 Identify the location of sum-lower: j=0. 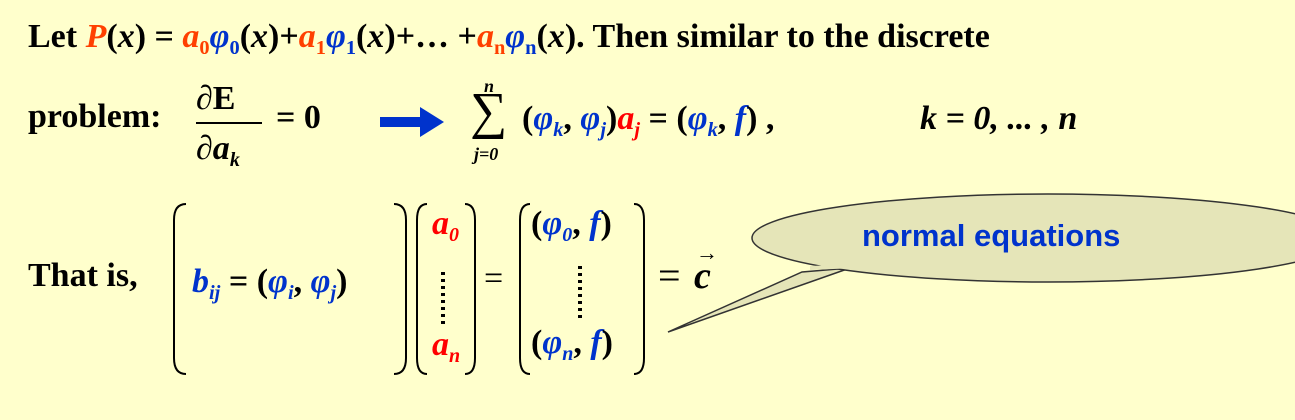
(486, 154).